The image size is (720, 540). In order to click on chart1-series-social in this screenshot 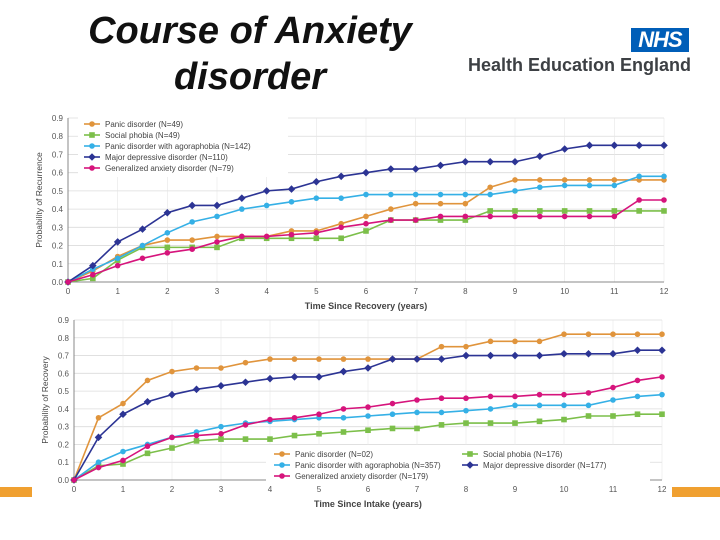, I will do `click(368, 447)`.